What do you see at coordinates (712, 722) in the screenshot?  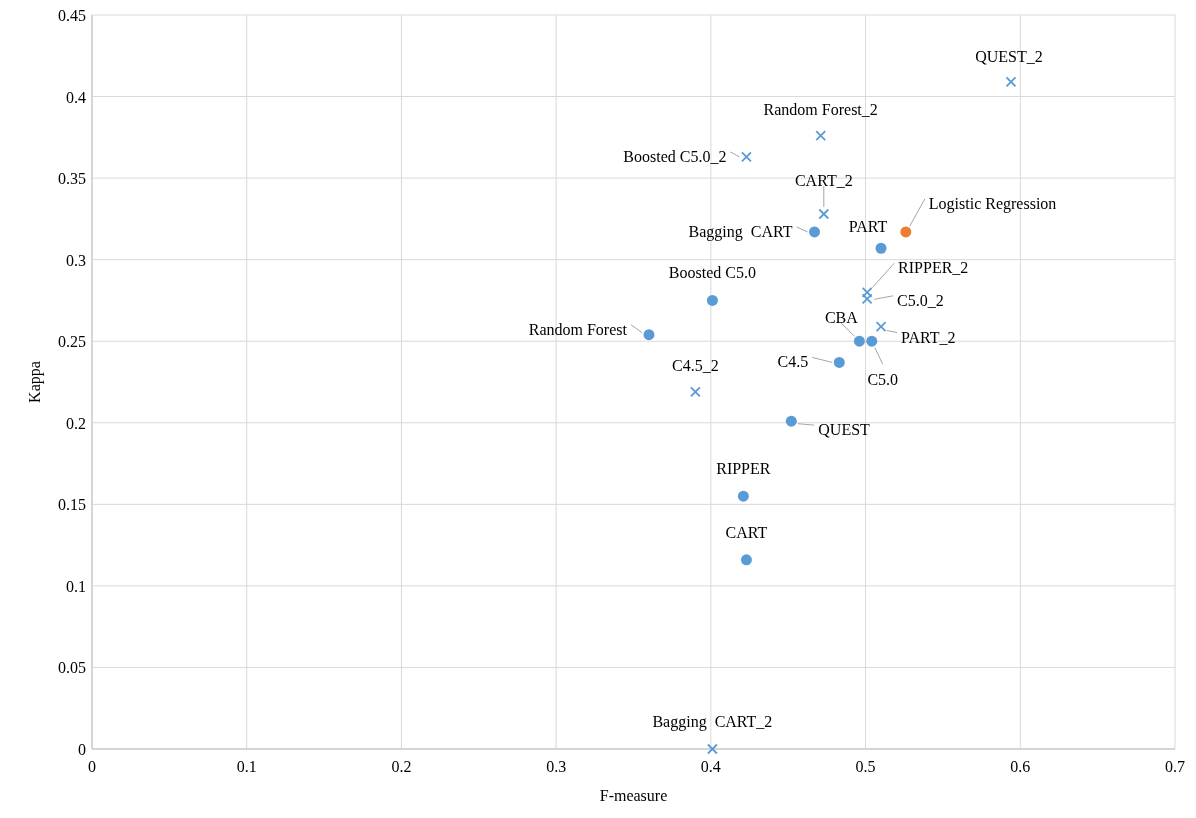 I see `annotation: Bagging CART_2` at bounding box center [712, 722].